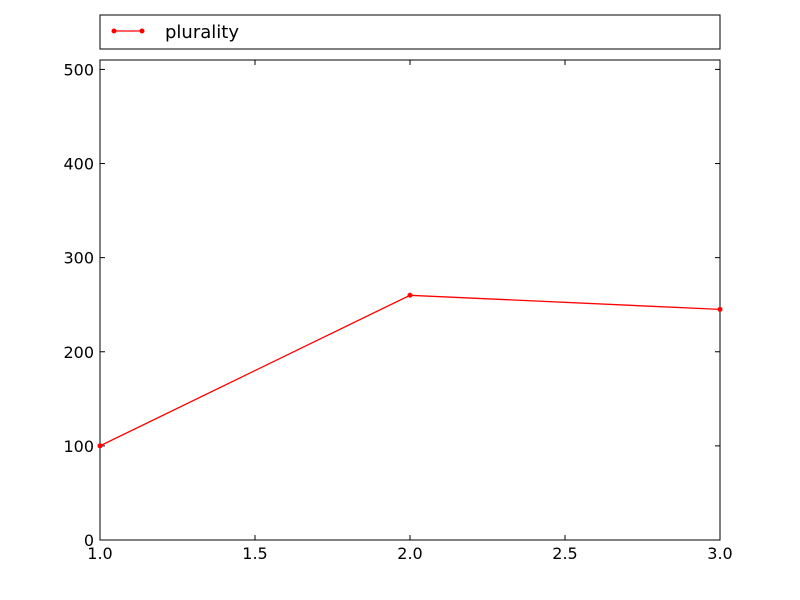 Image resolution: width=800 pixels, height=600 pixels. I want to click on y-tick-label: 0, so click(89, 540).